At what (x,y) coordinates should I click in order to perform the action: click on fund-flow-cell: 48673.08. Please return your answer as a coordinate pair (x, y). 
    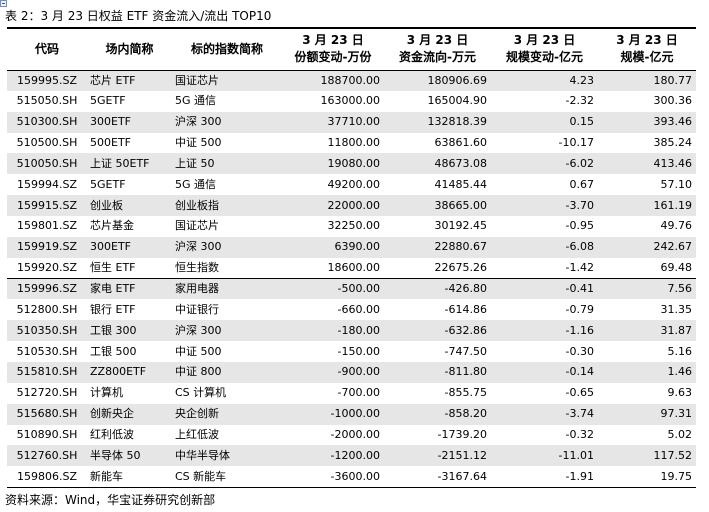
    Looking at the image, I should click on (437, 164).